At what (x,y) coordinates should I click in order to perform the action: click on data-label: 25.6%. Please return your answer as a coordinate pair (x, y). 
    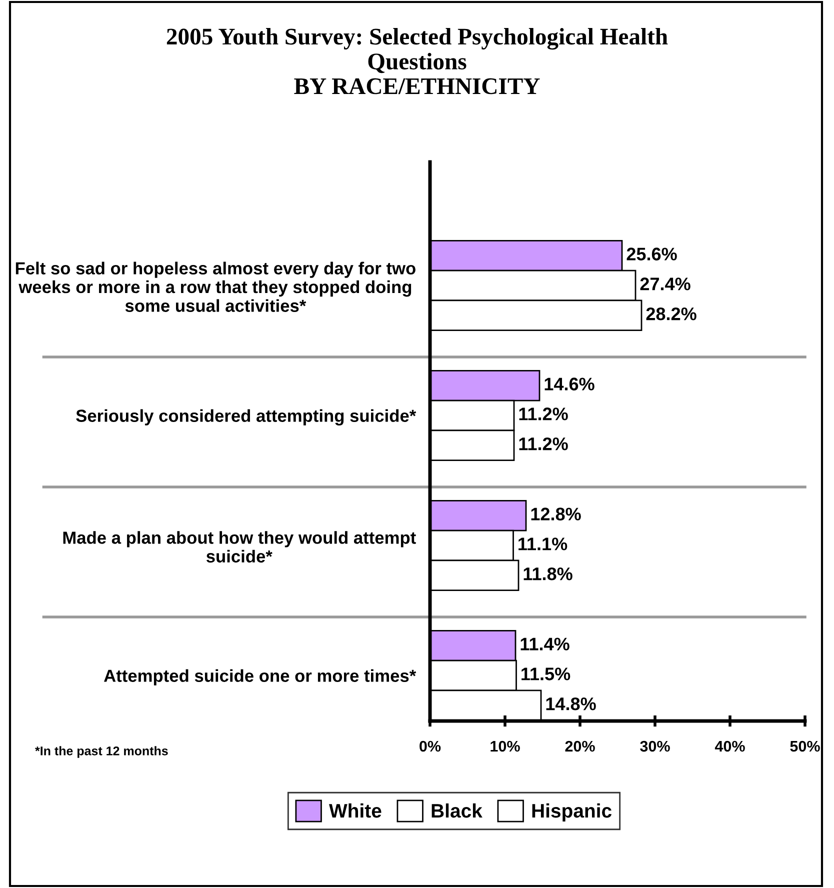
    Looking at the image, I should click on (651, 254).